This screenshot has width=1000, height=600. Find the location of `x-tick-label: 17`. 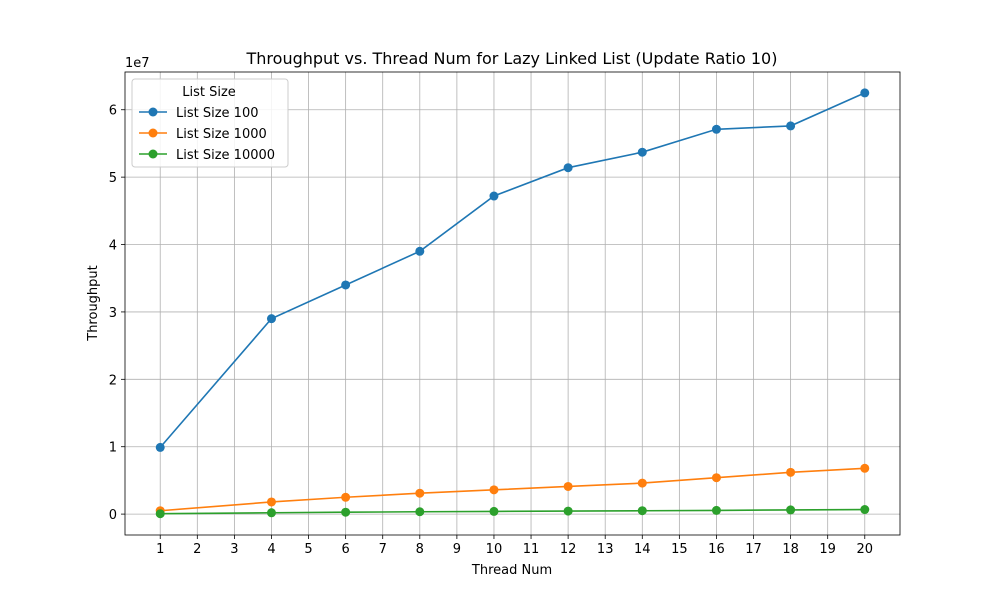

x-tick-label: 17 is located at coordinates (753, 549).